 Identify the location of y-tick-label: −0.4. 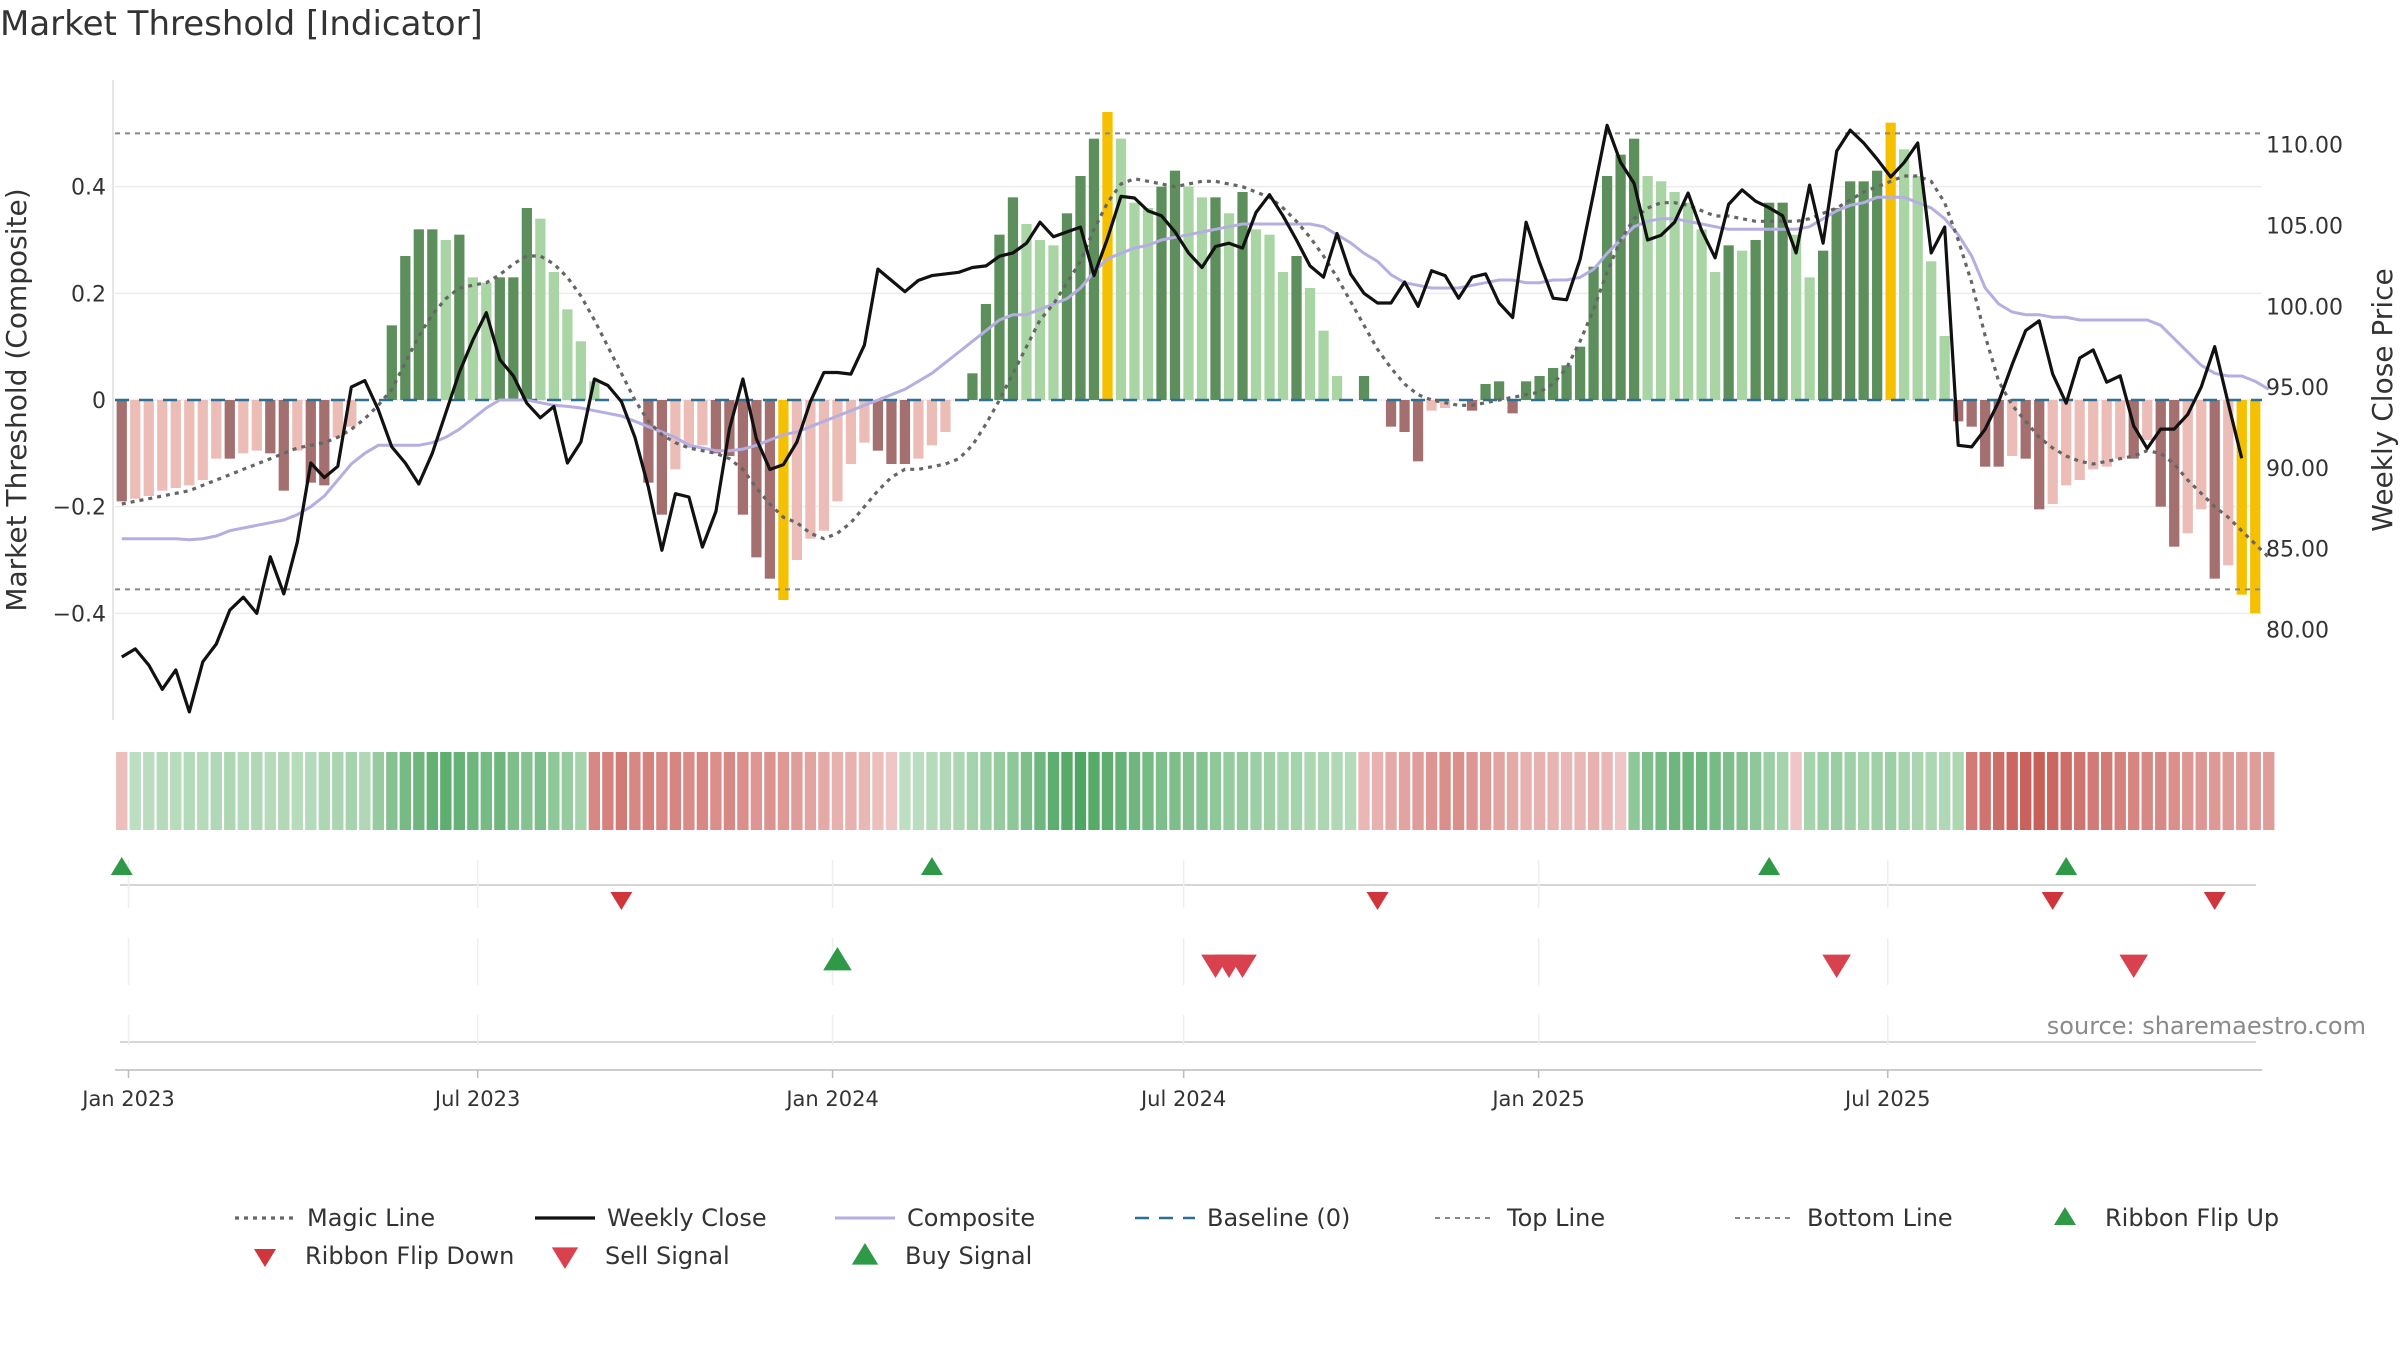
(79, 614).